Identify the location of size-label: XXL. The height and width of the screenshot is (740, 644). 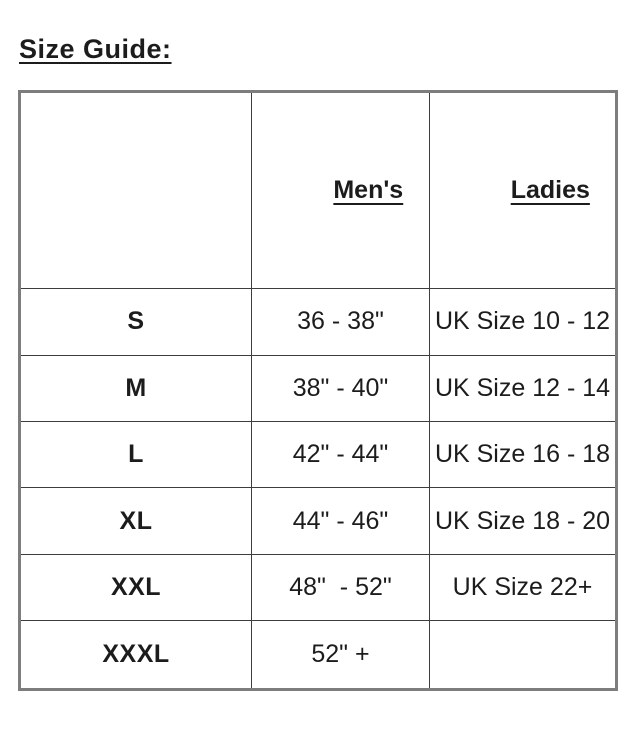
(135, 587).